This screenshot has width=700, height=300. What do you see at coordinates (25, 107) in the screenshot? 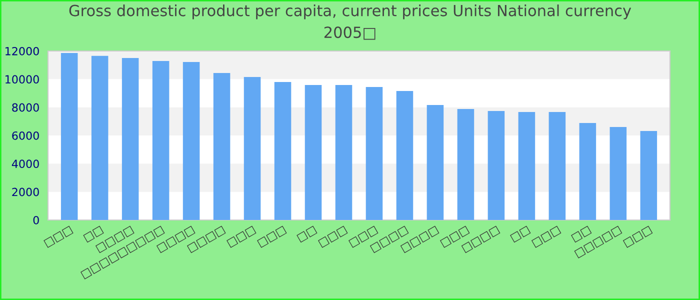
I see `y-tick-label: 8000` at bounding box center [25, 107].